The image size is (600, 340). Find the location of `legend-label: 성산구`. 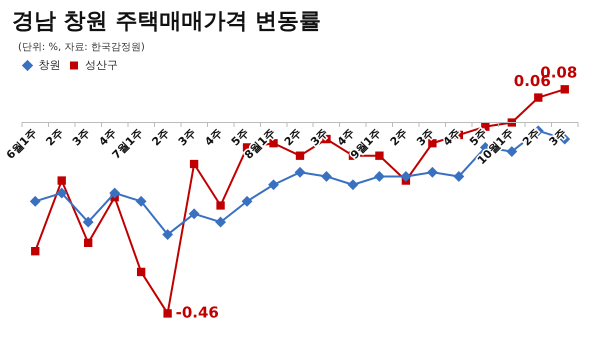

legend-label: 성산구 is located at coordinates (101, 65).